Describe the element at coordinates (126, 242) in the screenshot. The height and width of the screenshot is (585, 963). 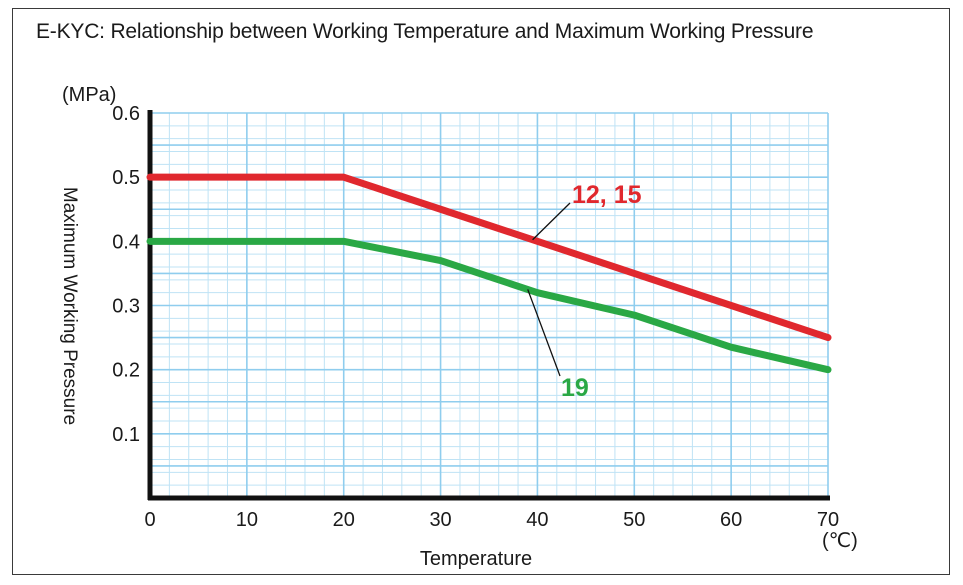
I see `y-tick-label: 0.4` at that location.